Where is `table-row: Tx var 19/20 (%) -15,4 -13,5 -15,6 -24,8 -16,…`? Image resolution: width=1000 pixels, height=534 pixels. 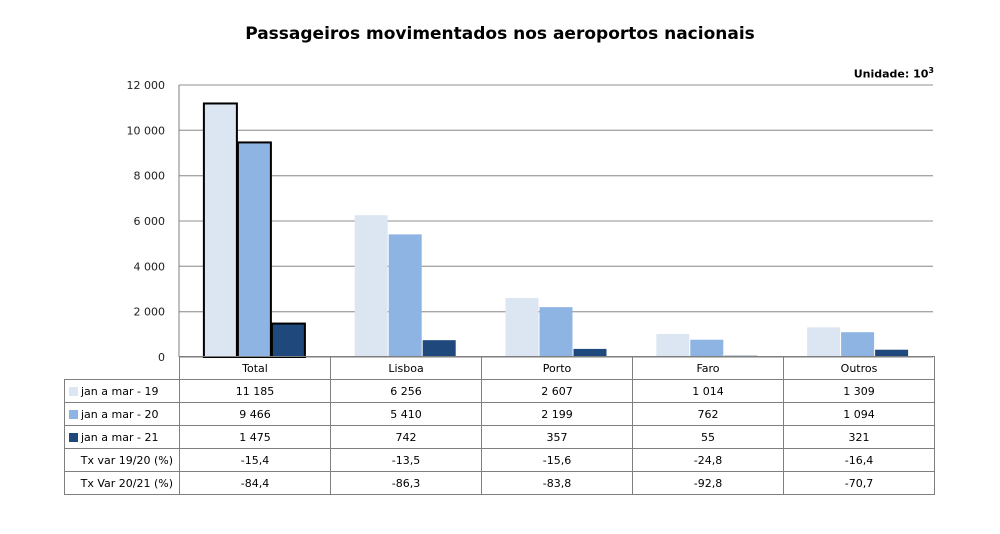
table-row: Tx var 19/20 (%) -15,4 -13,5 -15,6 -24,8 -16,… is located at coordinates (499, 460).